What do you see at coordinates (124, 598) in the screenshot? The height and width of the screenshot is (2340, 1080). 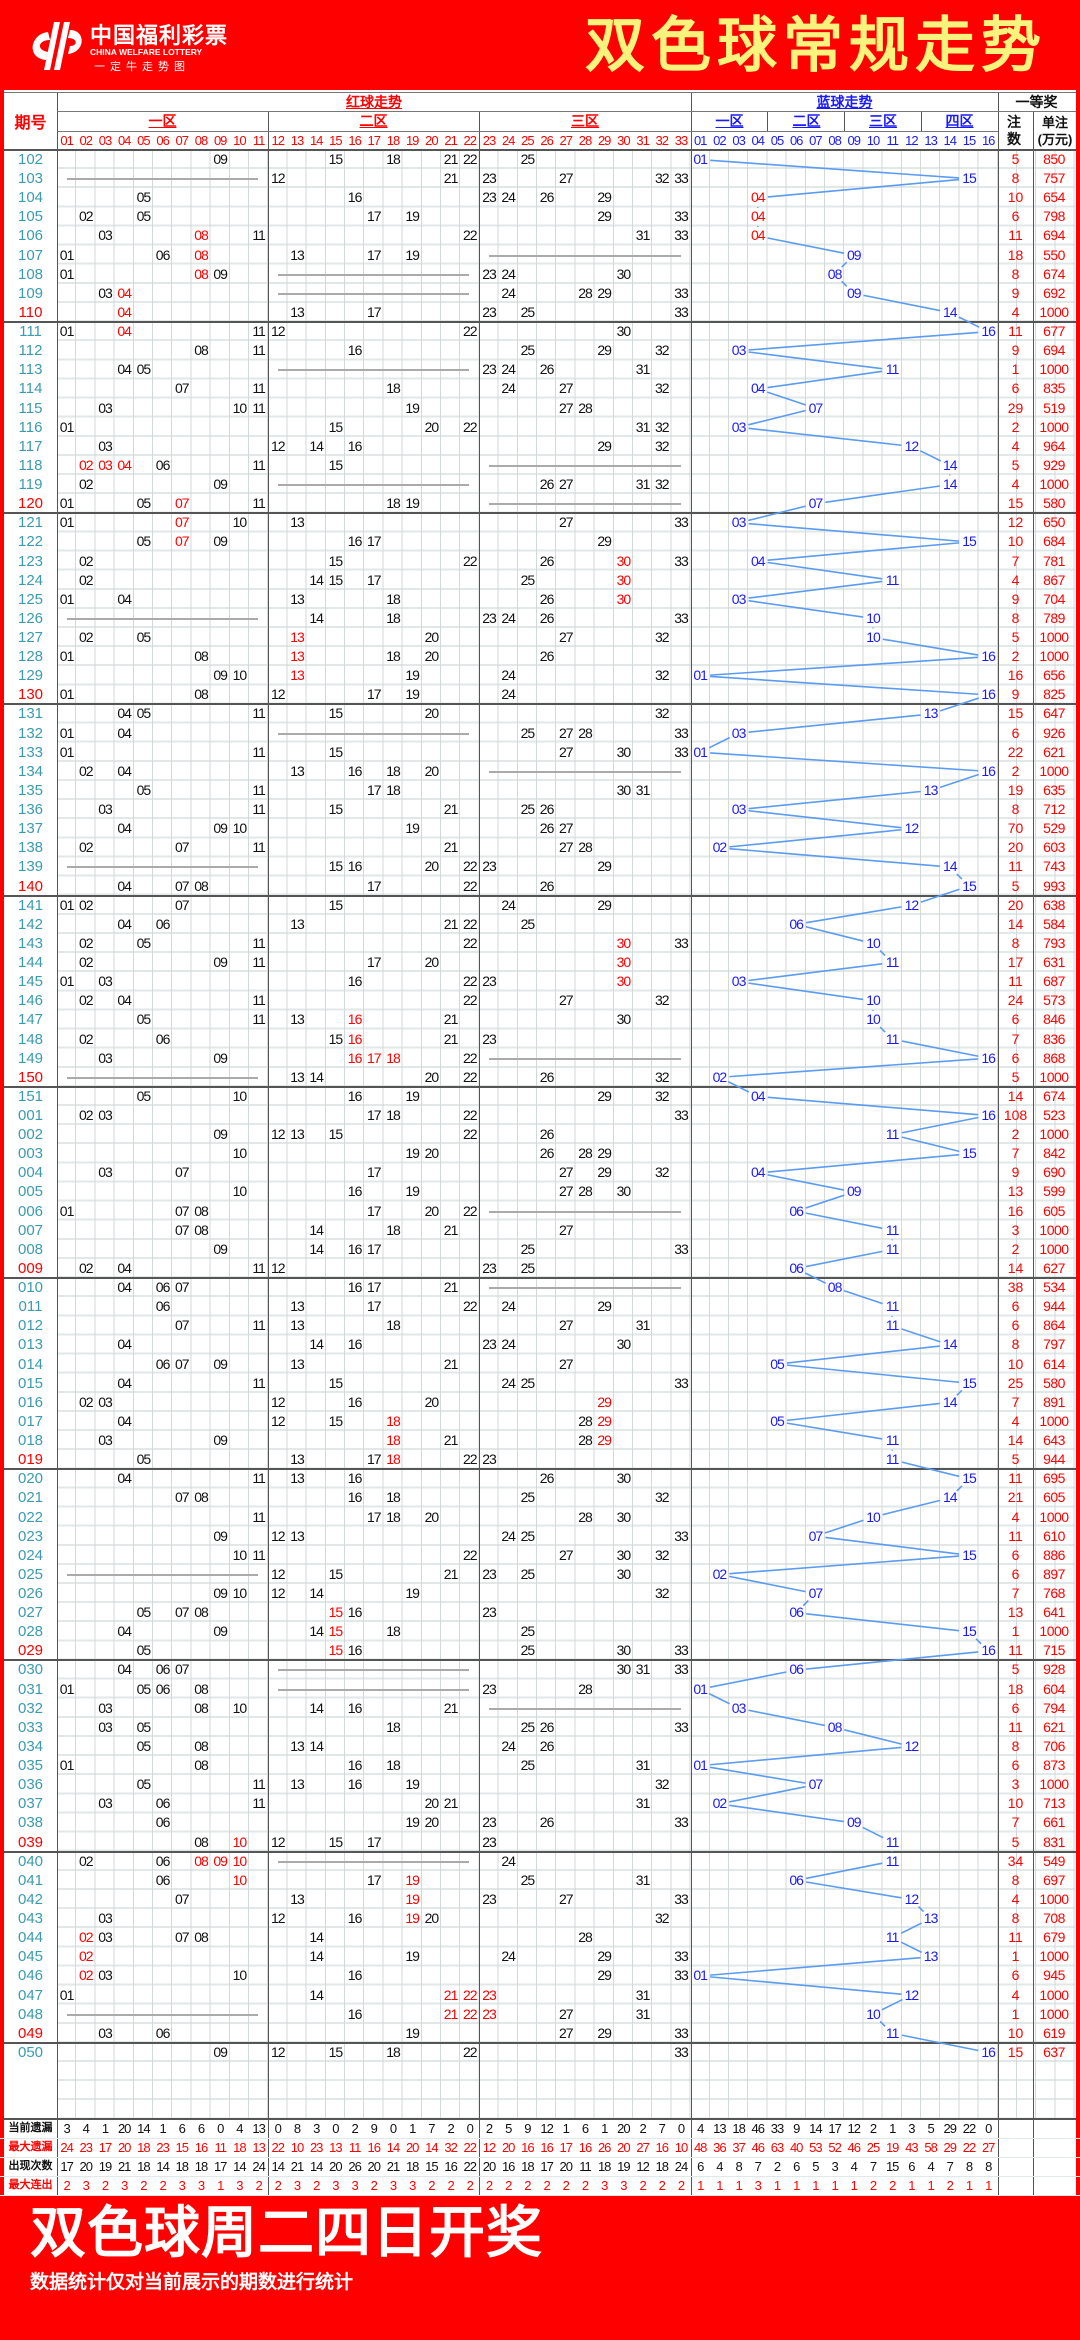 I see `red-ball: 04` at bounding box center [124, 598].